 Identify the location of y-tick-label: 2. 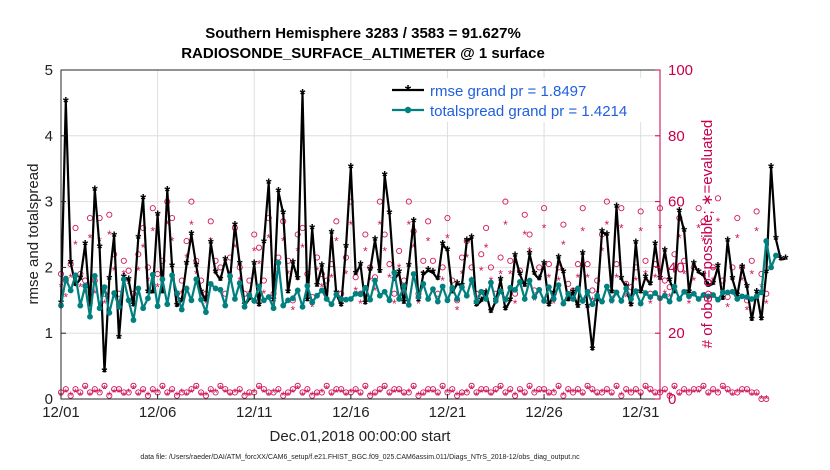
(49, 267).